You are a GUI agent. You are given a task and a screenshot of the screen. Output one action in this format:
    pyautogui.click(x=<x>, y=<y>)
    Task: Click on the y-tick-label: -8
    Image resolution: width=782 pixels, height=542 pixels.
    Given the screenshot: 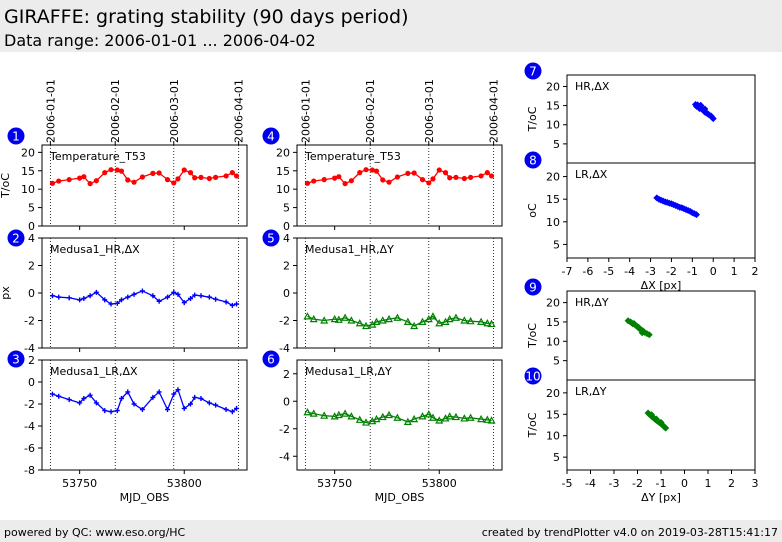 What is the action you would take?
    pyautogui.click(x=29, y=470)
    